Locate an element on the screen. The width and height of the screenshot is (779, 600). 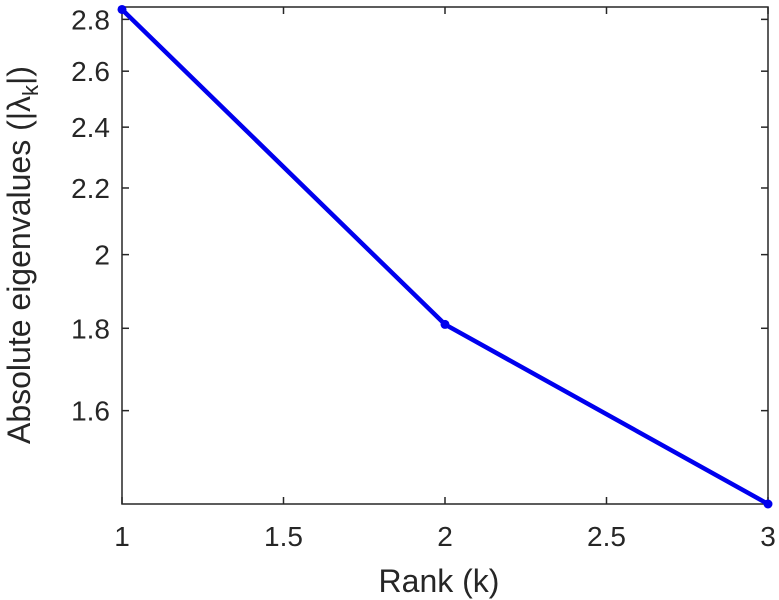
y-tick-label: 2 is located at coordinates (102, 255).